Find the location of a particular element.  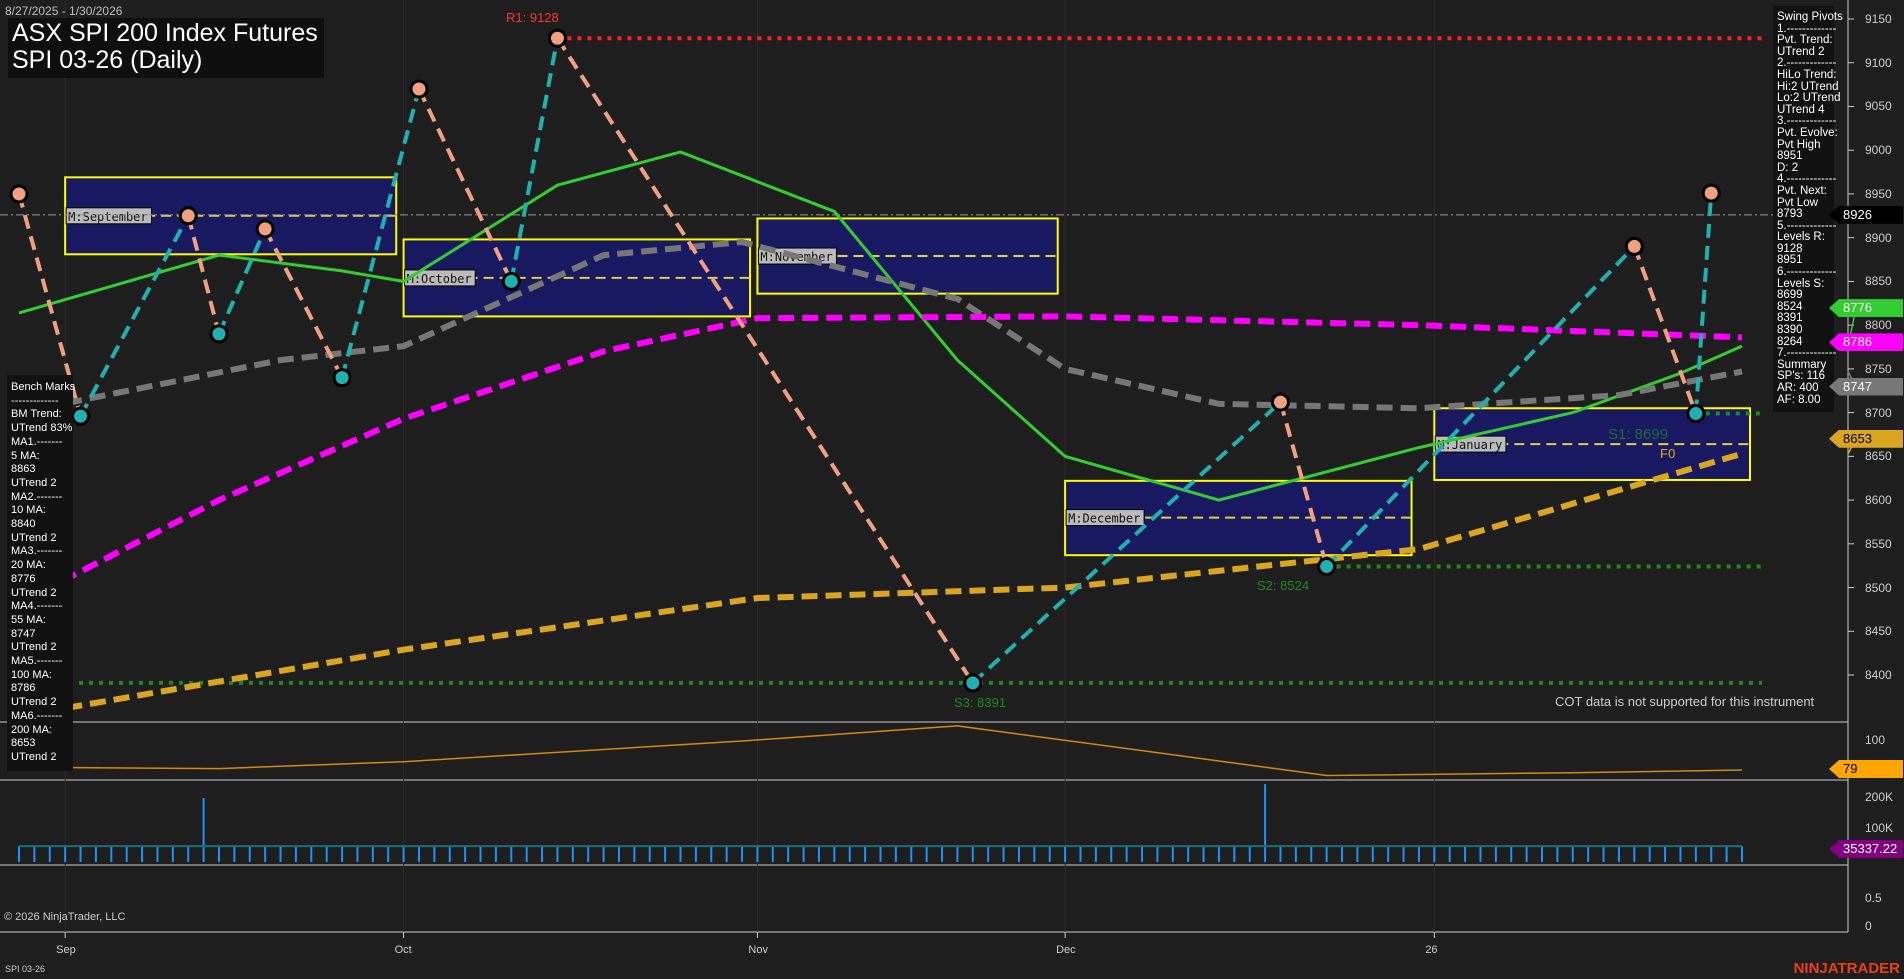

vol-axis-100k: 100K is located at coordinates (1879, 828).